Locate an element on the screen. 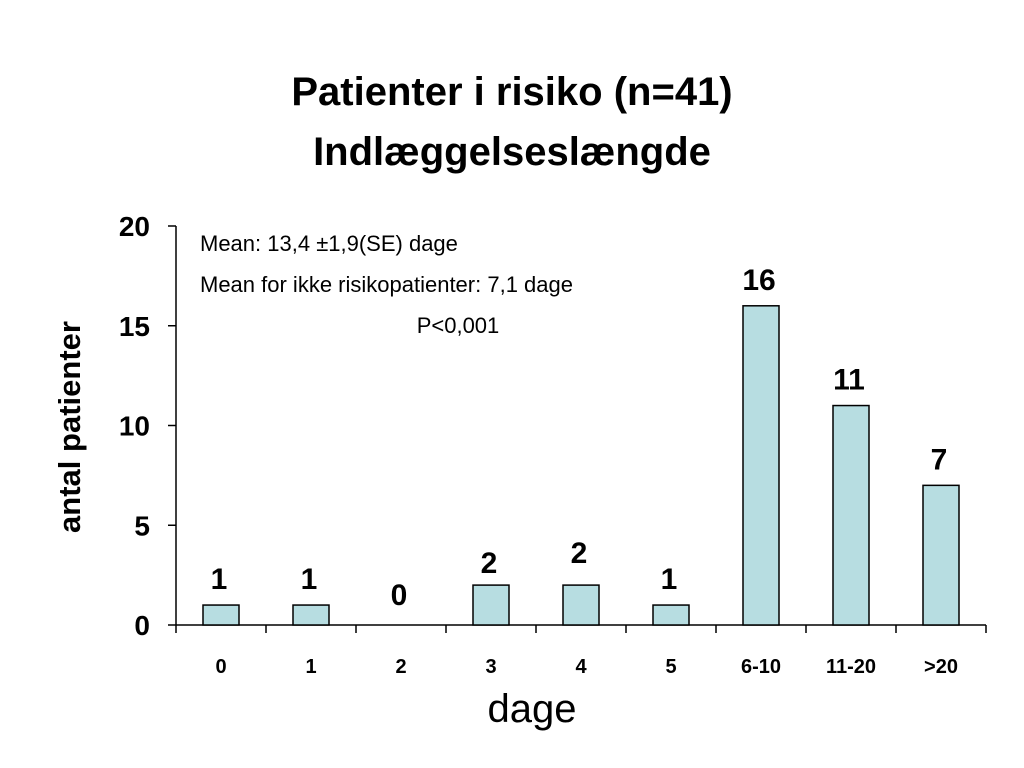  x-tick-label: 1 is located at coordinates (310, 667).